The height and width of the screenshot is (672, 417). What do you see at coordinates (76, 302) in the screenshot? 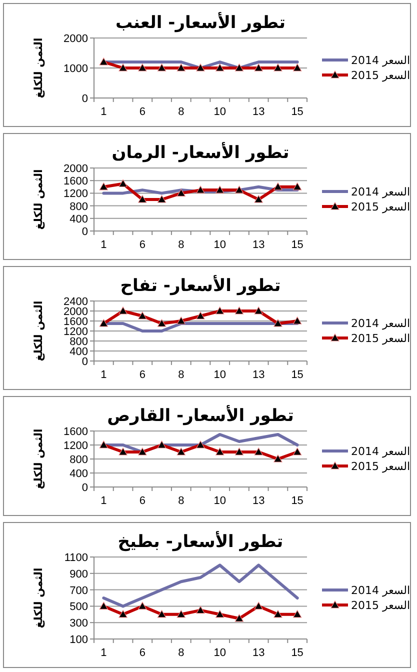
I see `y-tick-label: 2400` at bounding box center [76, 302].